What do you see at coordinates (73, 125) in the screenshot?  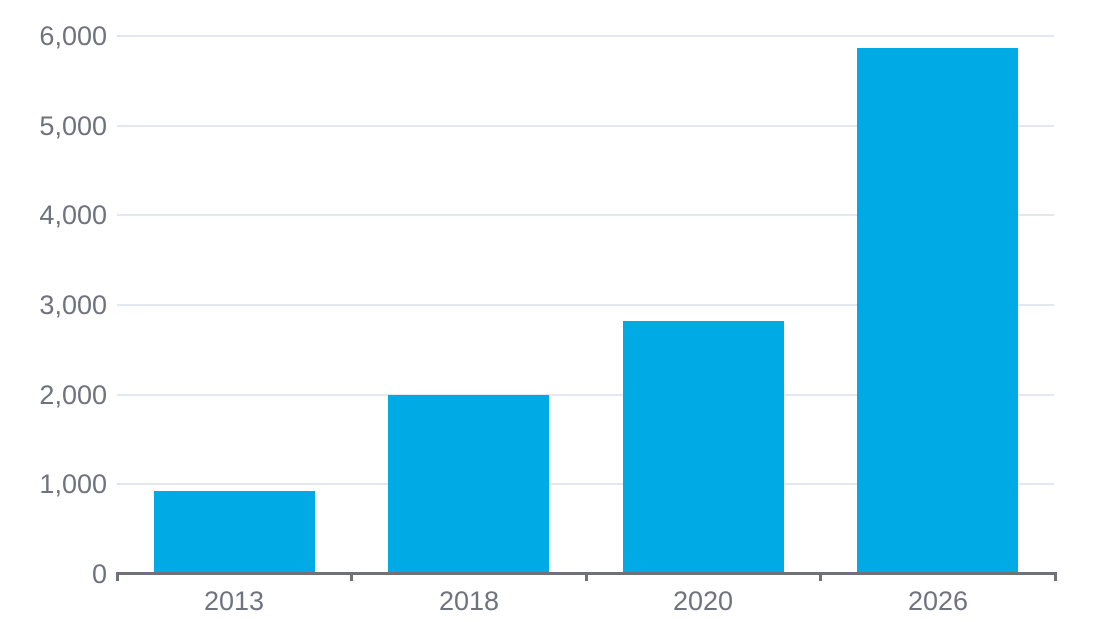 I see `y-tick-label: 5,000` at bounding box center [73, 125].